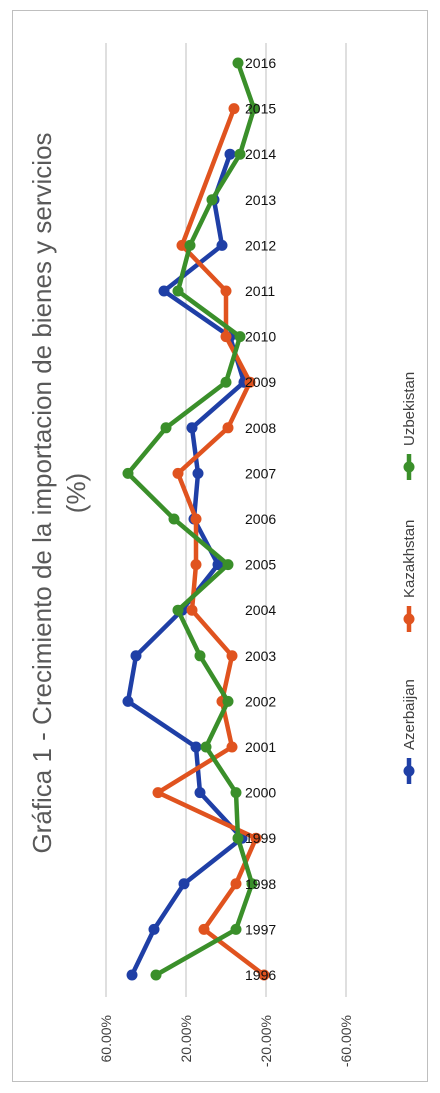  Describe the element at coordinates (260, 656) in the screenshot. I see `category-label-2003: 2003` at that location.